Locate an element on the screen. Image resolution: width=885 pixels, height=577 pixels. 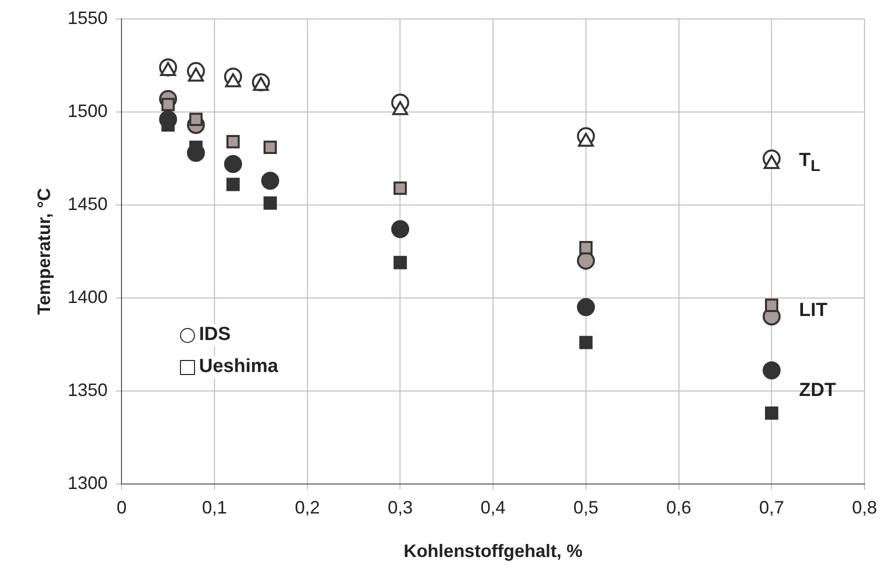
x-tick-label: 0,8 is located at coordinates (865, 508).